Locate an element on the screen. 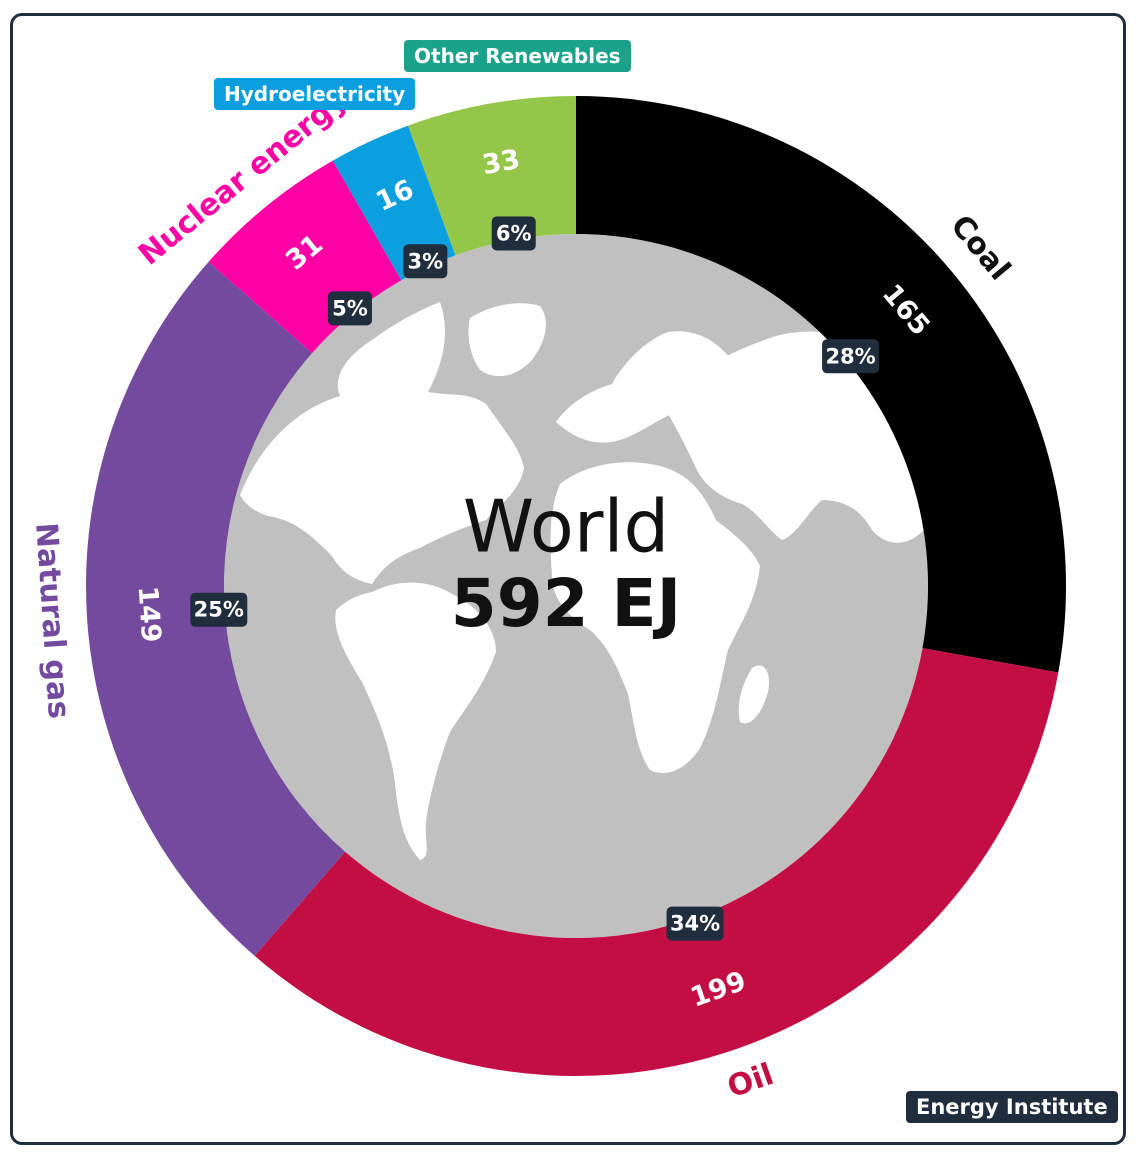 The width and height of the screenshot is (1136, 1160). percent-badge-other-renewables: 6% is located at coordinates (513, 233).